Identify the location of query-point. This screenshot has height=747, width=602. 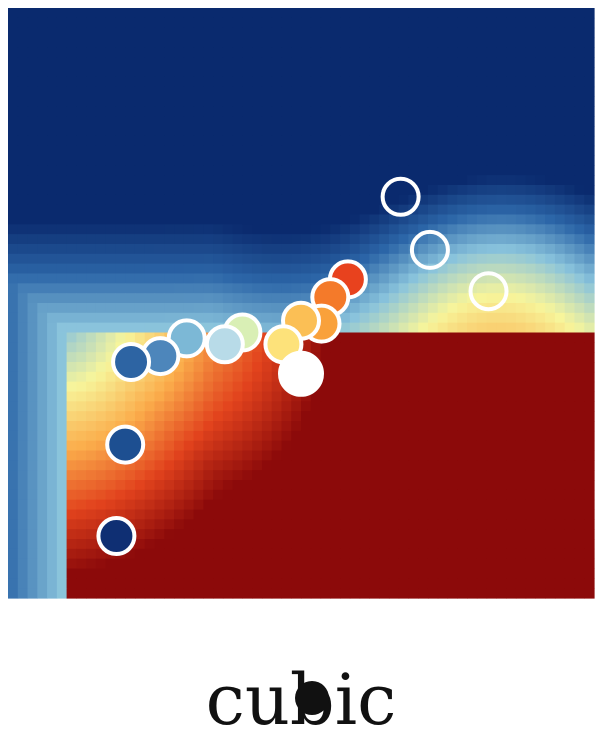
(301, 373).